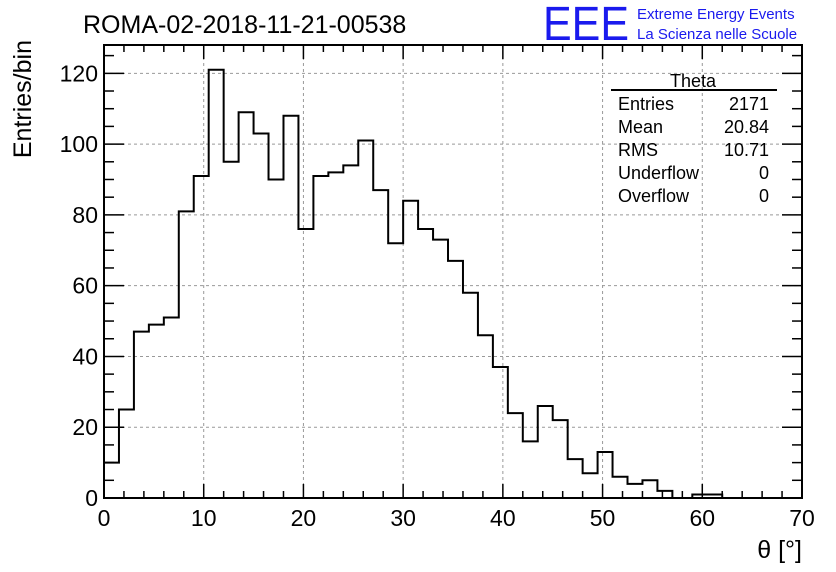  What do you see at coordinates (304, 518) in the screenshot?
I see `x-tick-label: 20` at bounding box center [304, 518].